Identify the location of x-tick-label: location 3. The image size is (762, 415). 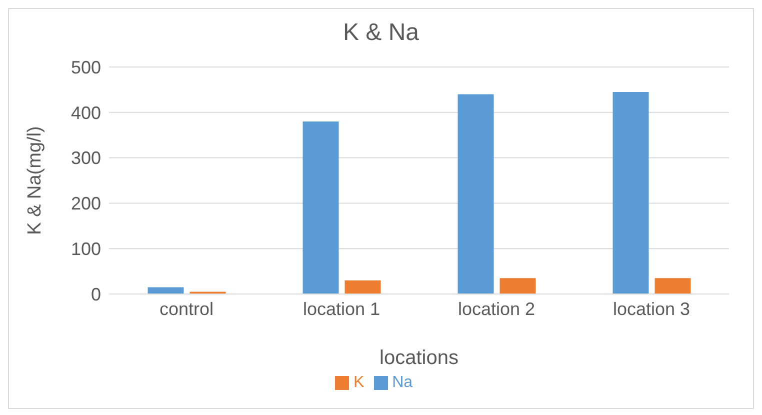
(651, 308).